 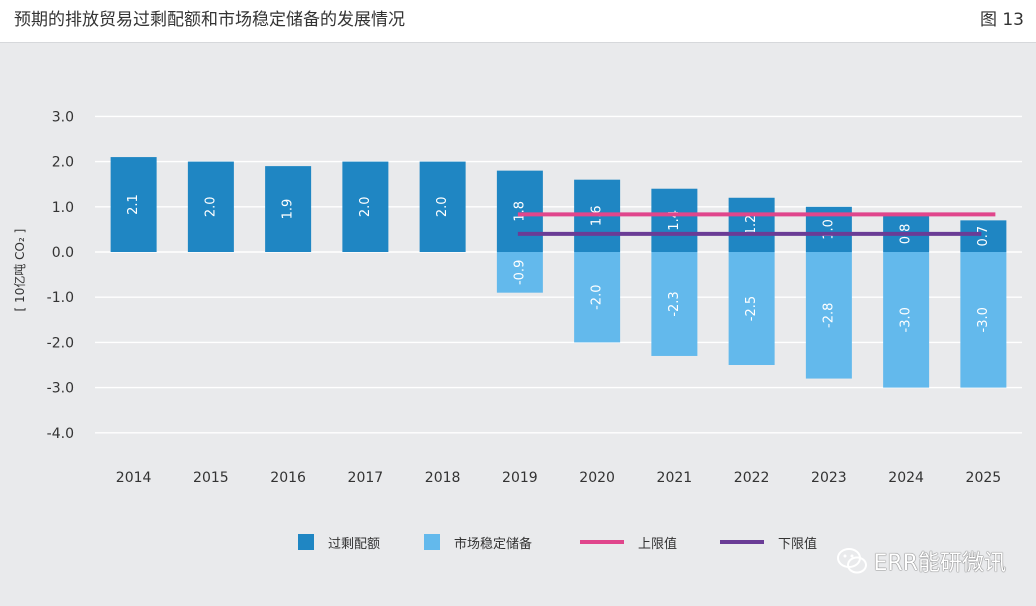 I want to click on threshold-lines, so click(x=756, y=224).